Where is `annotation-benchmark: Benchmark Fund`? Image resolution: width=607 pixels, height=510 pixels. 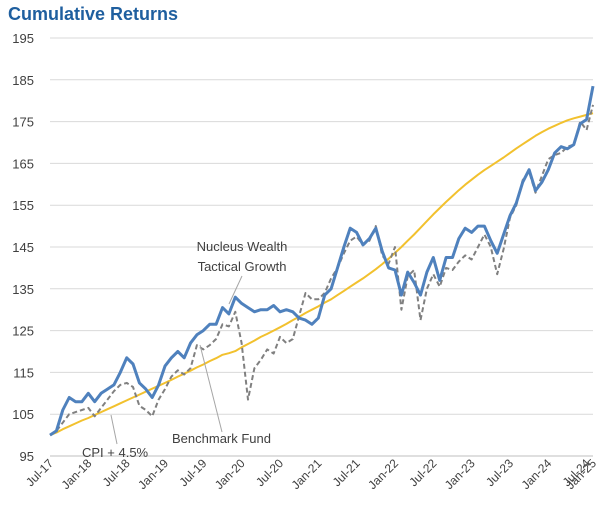 annotation-benchmark: Benchmark Fund is located at coordinates (221, 438).